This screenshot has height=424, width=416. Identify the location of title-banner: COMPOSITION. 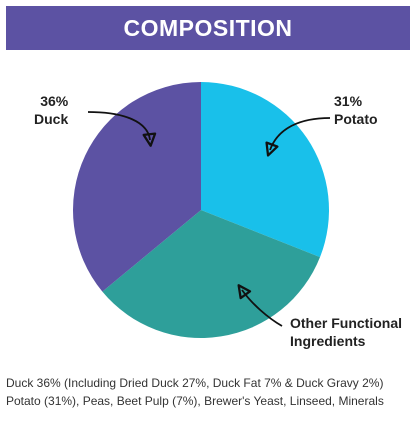
(208, 28).